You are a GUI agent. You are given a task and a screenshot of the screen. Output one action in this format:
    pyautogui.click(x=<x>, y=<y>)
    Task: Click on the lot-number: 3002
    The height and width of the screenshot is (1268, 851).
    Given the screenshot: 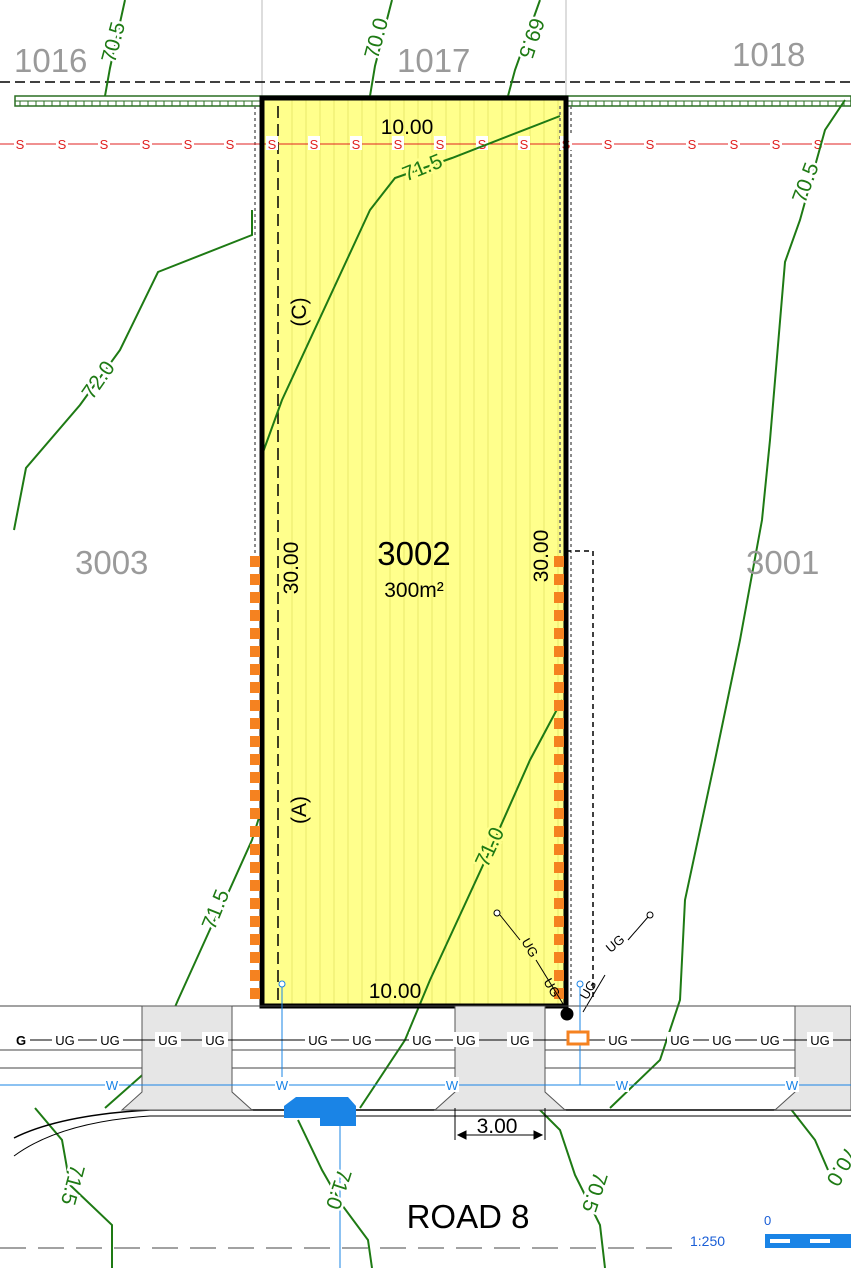 What is the action you would take?
    pyautogui.click(x=413, y=553)
    